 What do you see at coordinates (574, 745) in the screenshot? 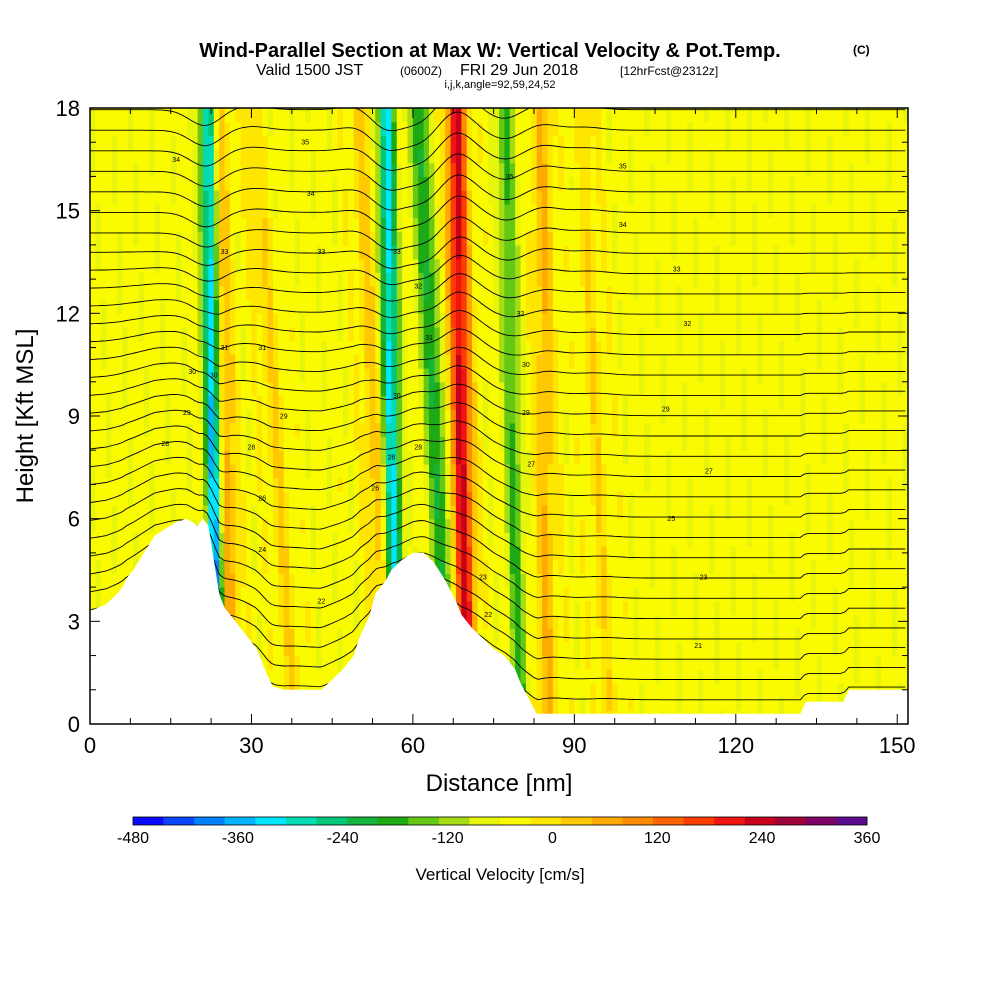
I see `x-tick-label: 90` at bounding box center [574, 745].